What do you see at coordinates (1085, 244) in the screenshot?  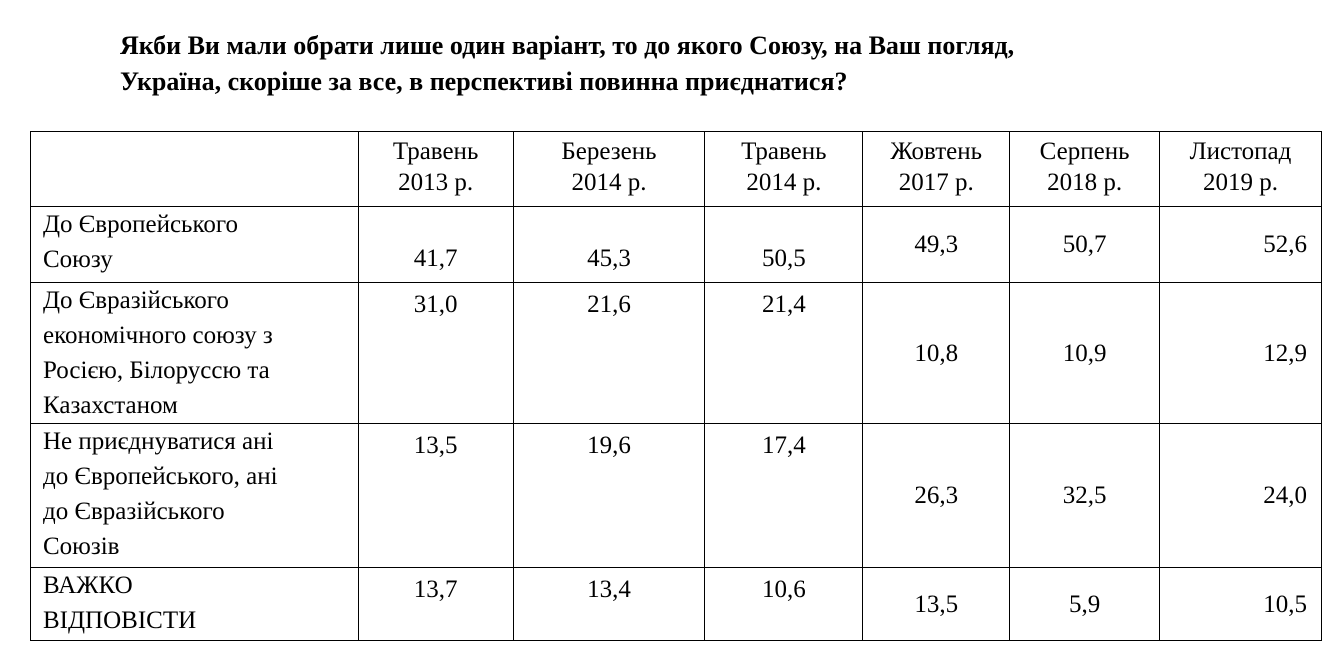 I see `value-cell: 50,7` at bounding box center [1085, 244].